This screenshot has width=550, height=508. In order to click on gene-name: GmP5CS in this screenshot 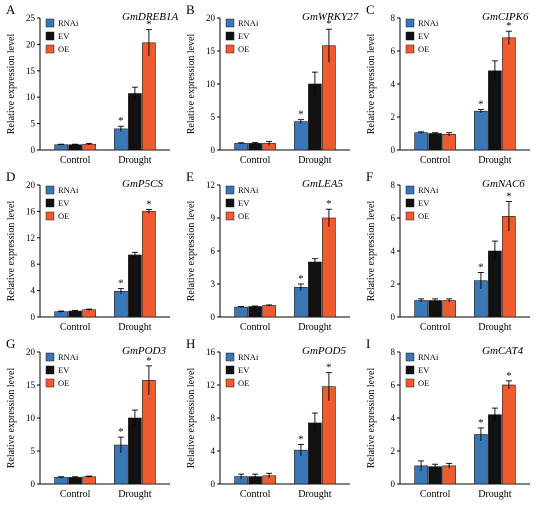, I will do `click(142, 184)`.